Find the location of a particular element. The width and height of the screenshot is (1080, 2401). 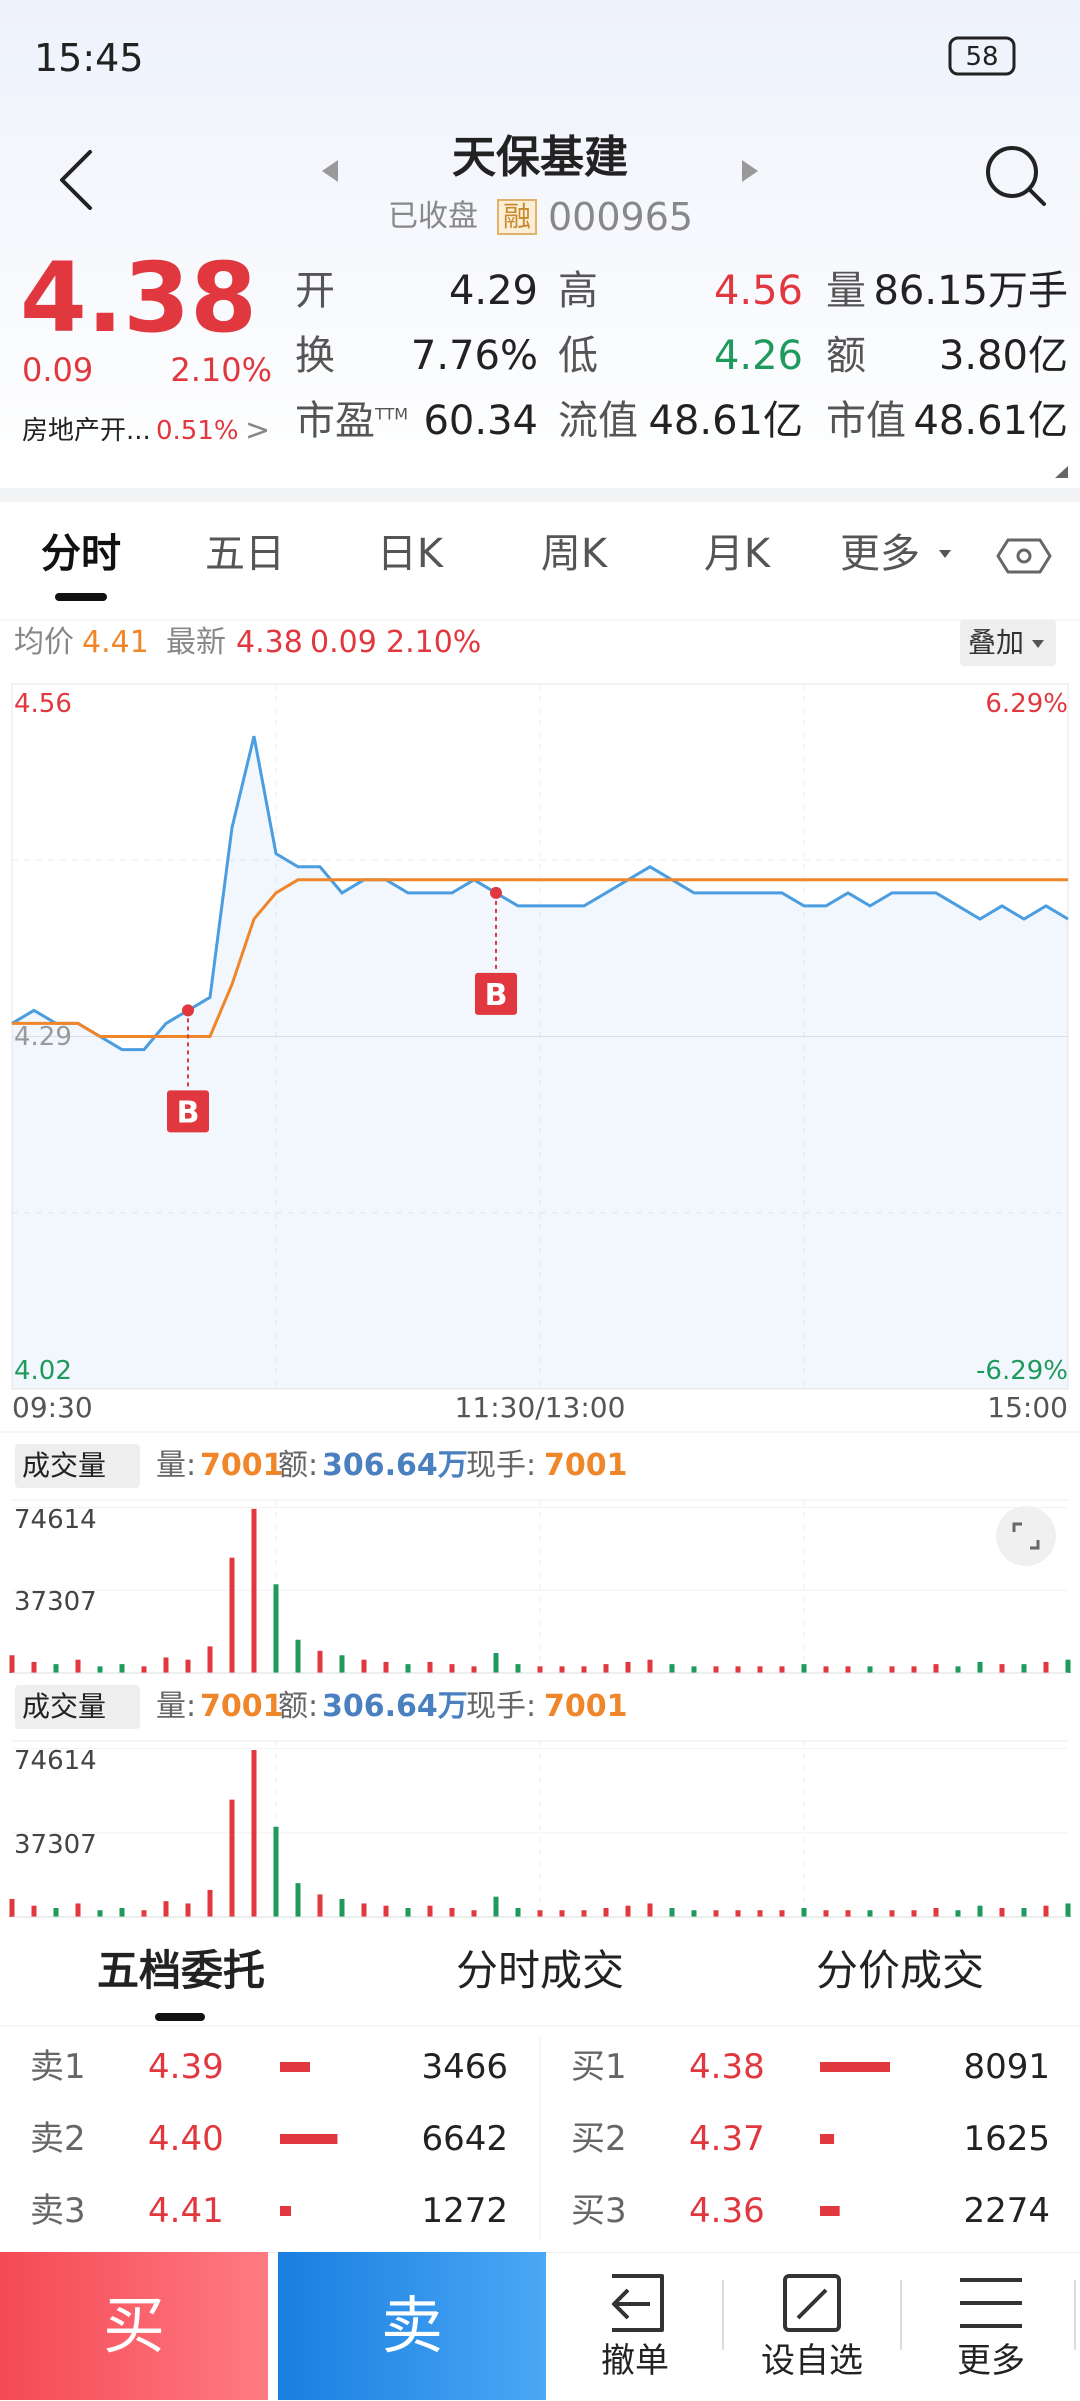

time-label: 09:30 is located at coordinates (52, 1407).